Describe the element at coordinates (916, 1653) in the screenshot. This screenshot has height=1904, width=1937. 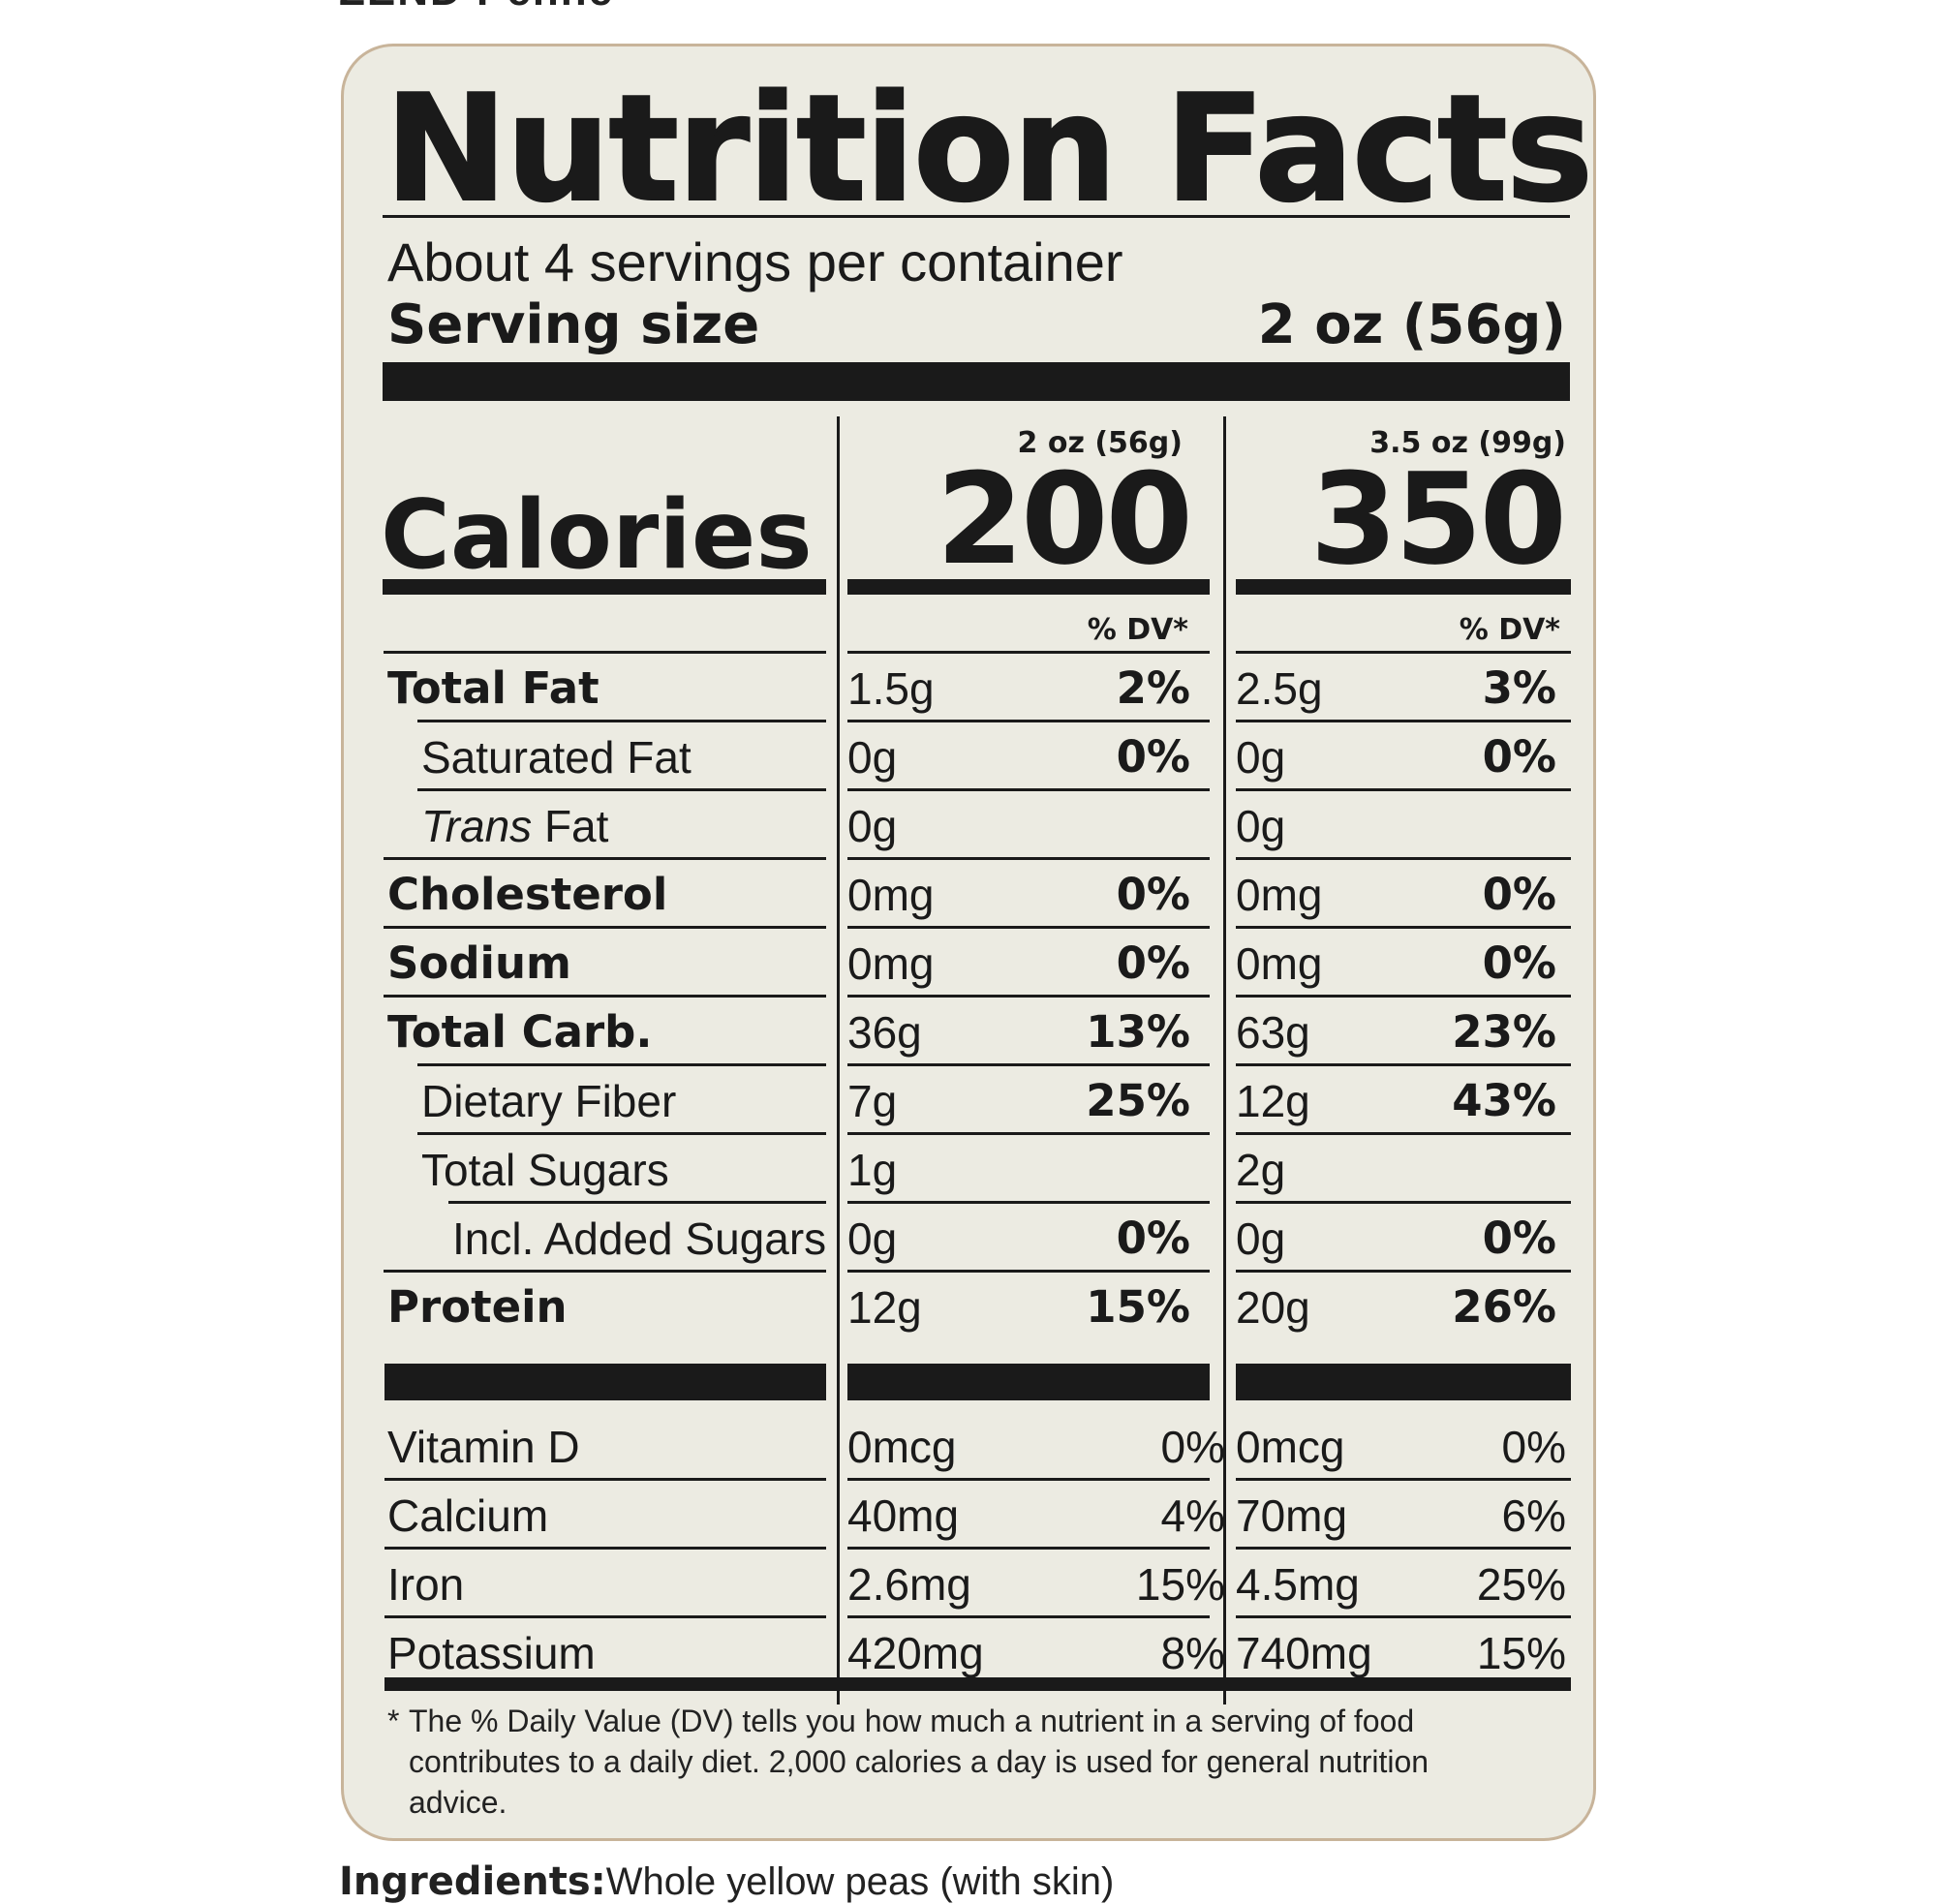
I see `amount-col1: 420mg` at that location.